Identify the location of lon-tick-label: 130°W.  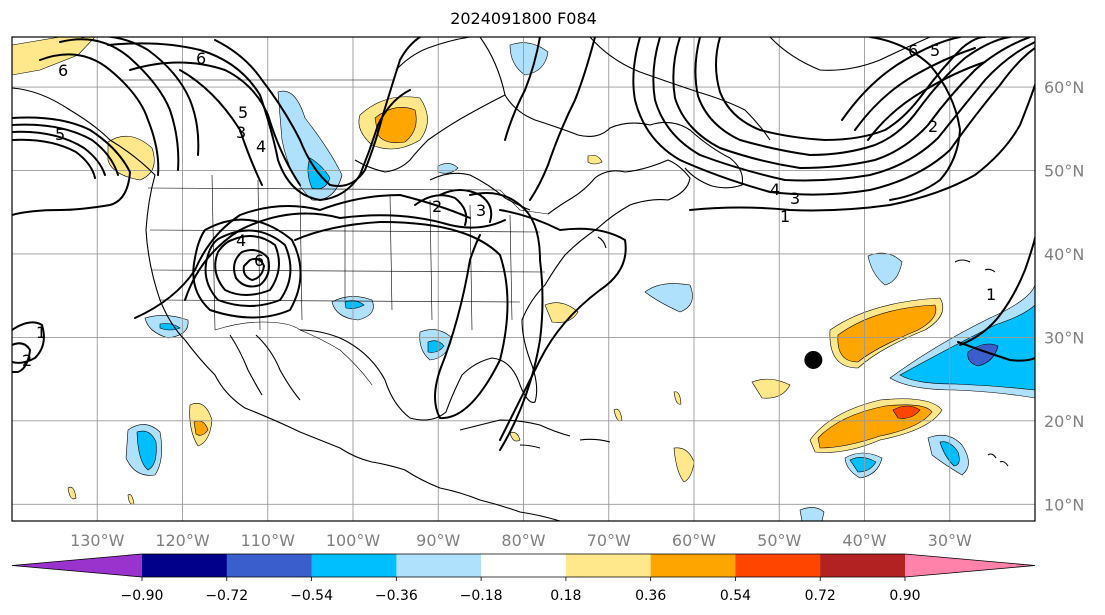
(97, 540).